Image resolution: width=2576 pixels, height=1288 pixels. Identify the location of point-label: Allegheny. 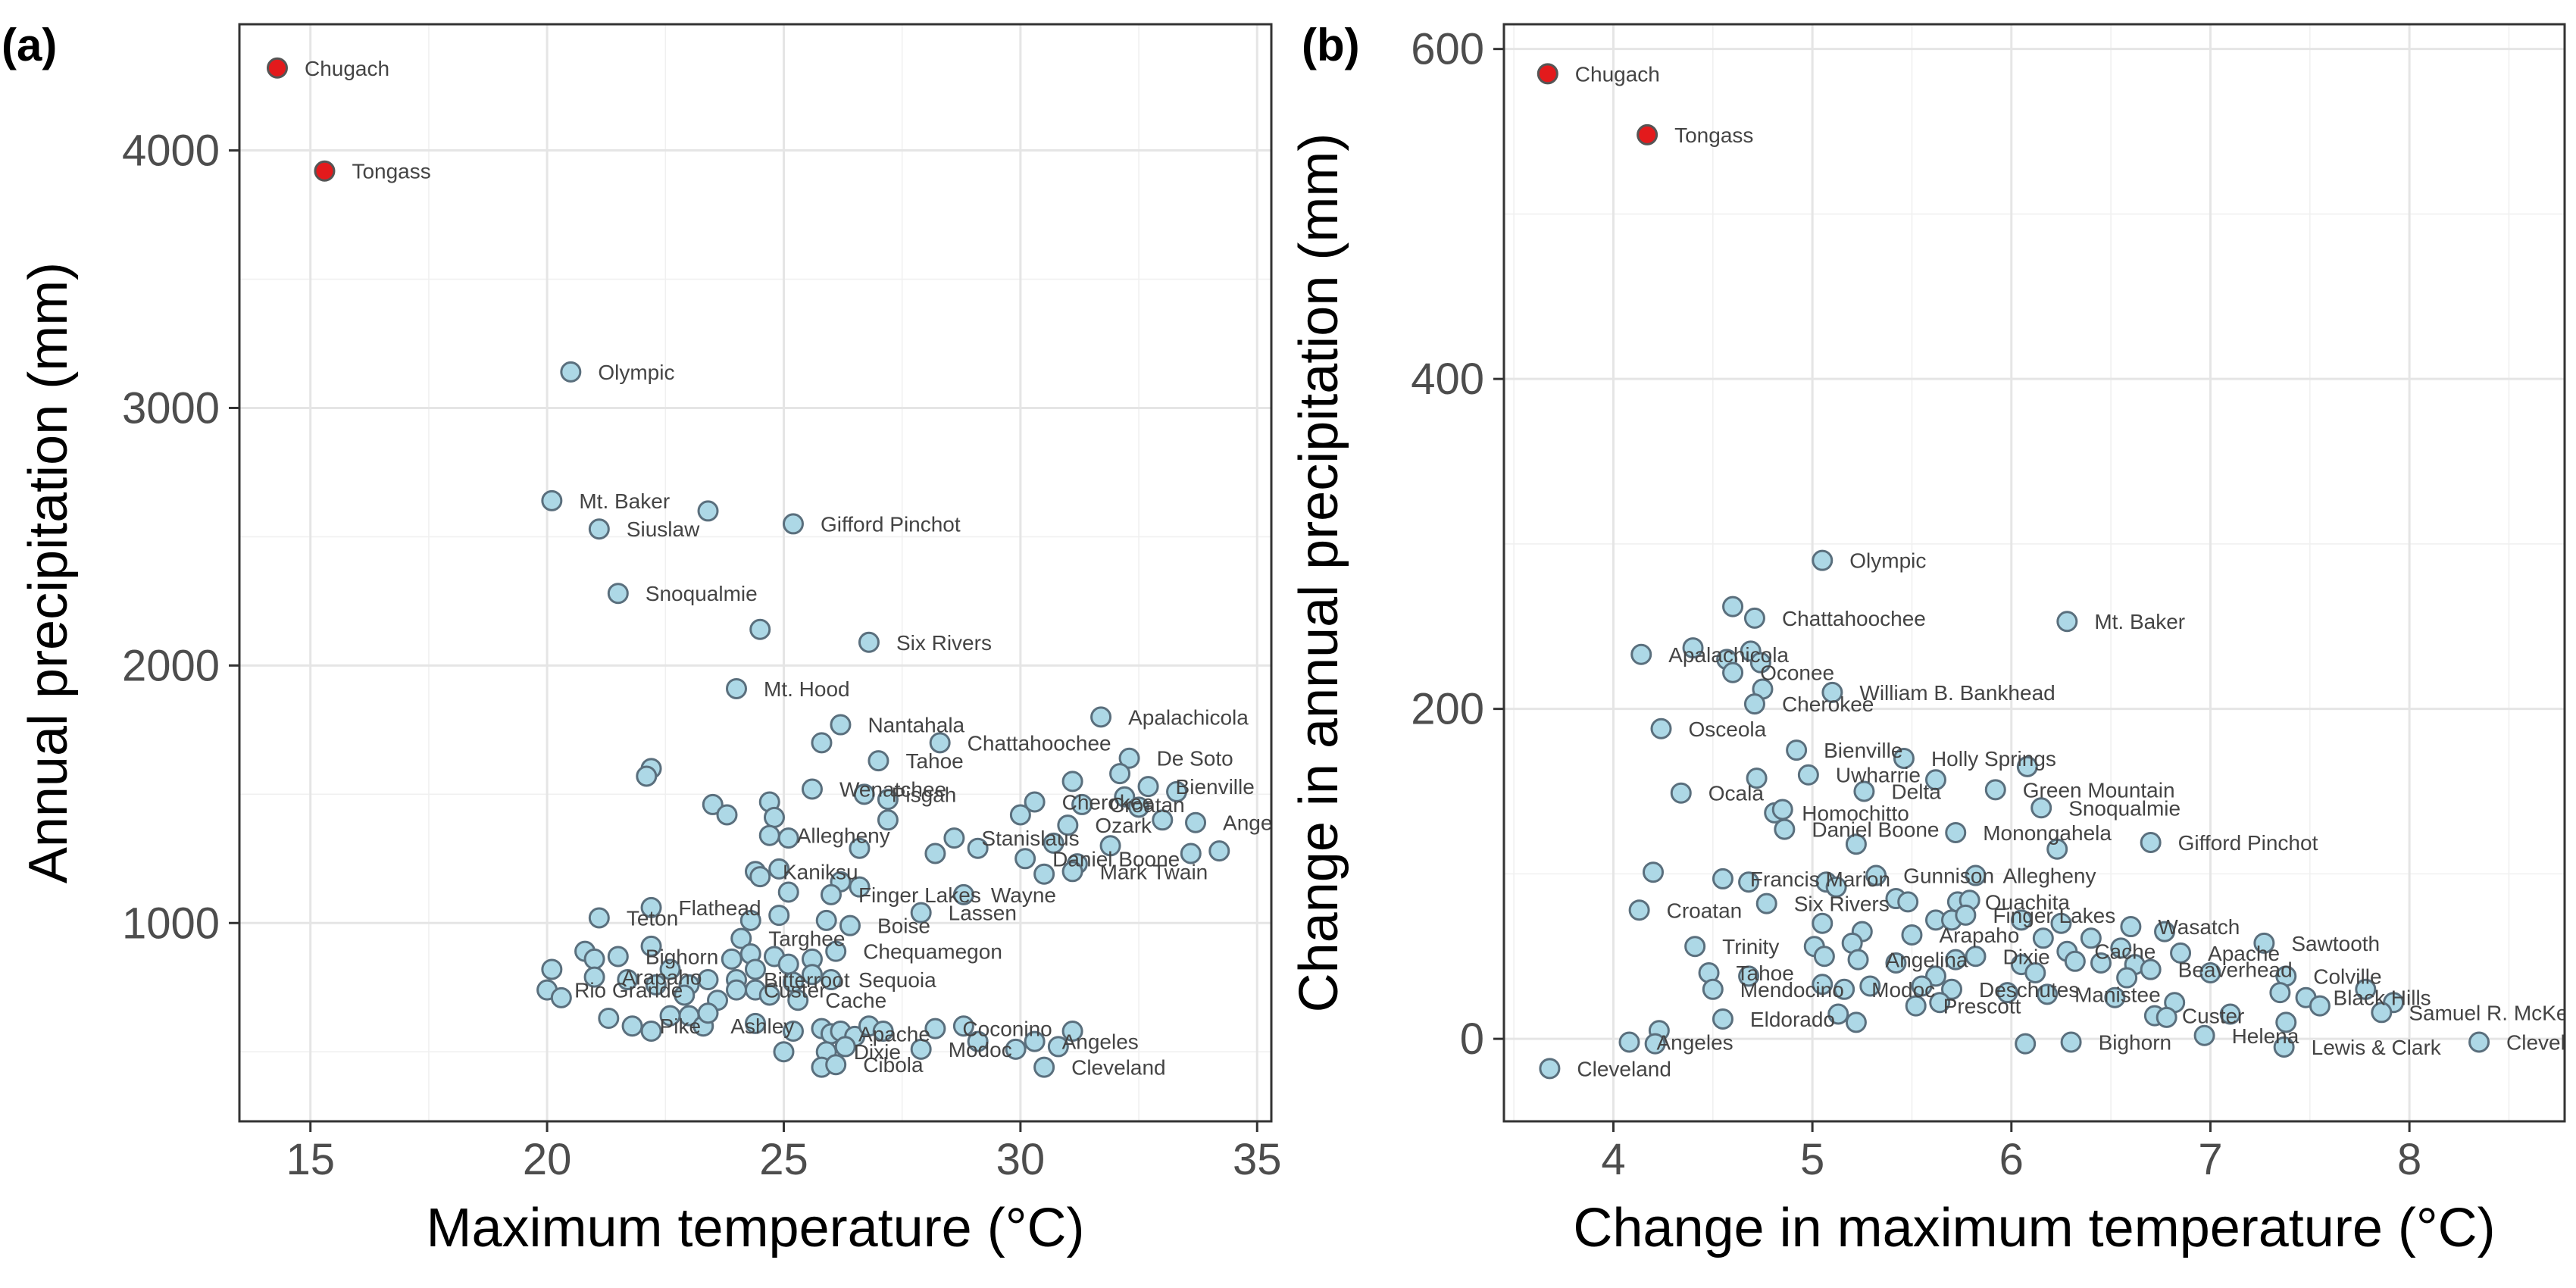
(843, 836).